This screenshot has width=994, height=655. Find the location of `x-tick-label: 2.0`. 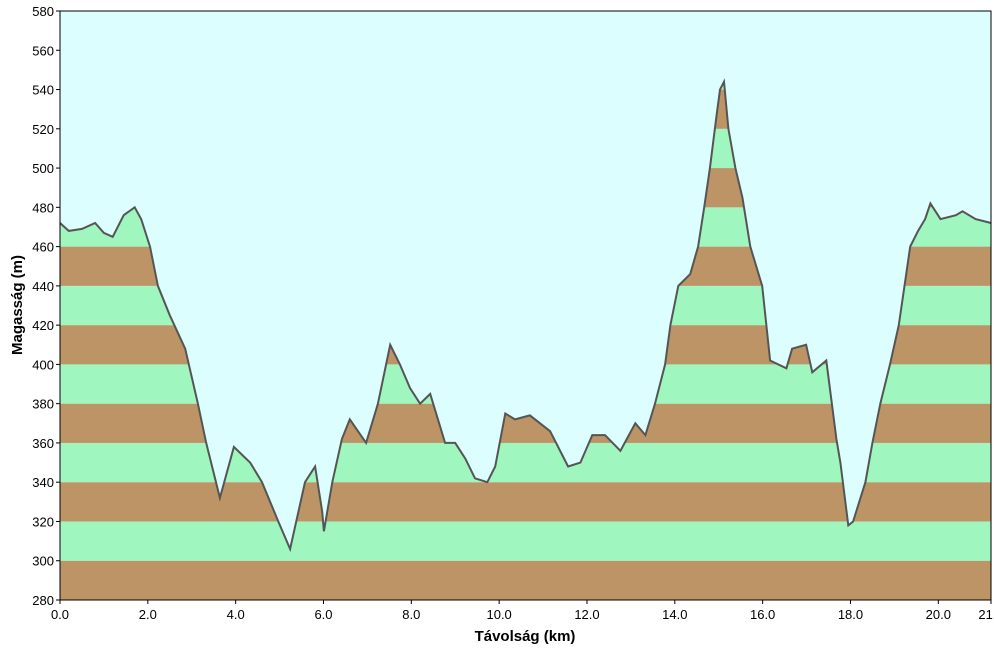

x-tick-label: 2.0 is located at coordinates (148, 614).